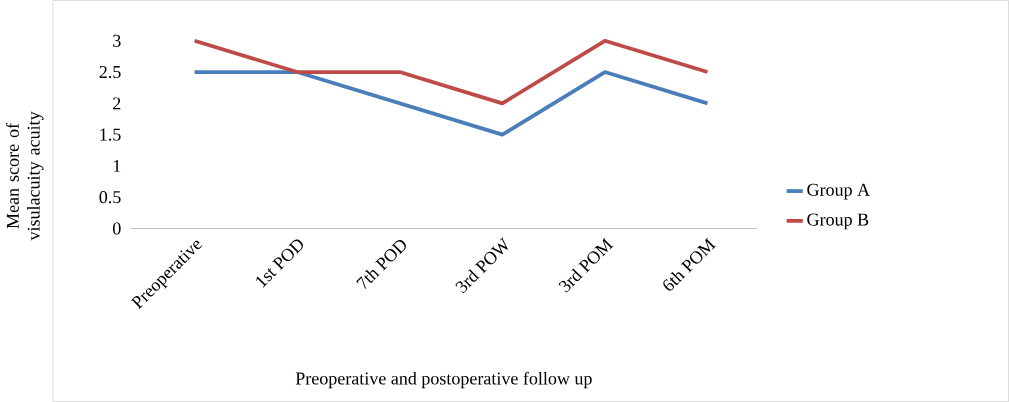  What do you see at coordinates (116, 228) in the screenshot?
I see `y-tick-label: 0` at bounding box center [116, 228].